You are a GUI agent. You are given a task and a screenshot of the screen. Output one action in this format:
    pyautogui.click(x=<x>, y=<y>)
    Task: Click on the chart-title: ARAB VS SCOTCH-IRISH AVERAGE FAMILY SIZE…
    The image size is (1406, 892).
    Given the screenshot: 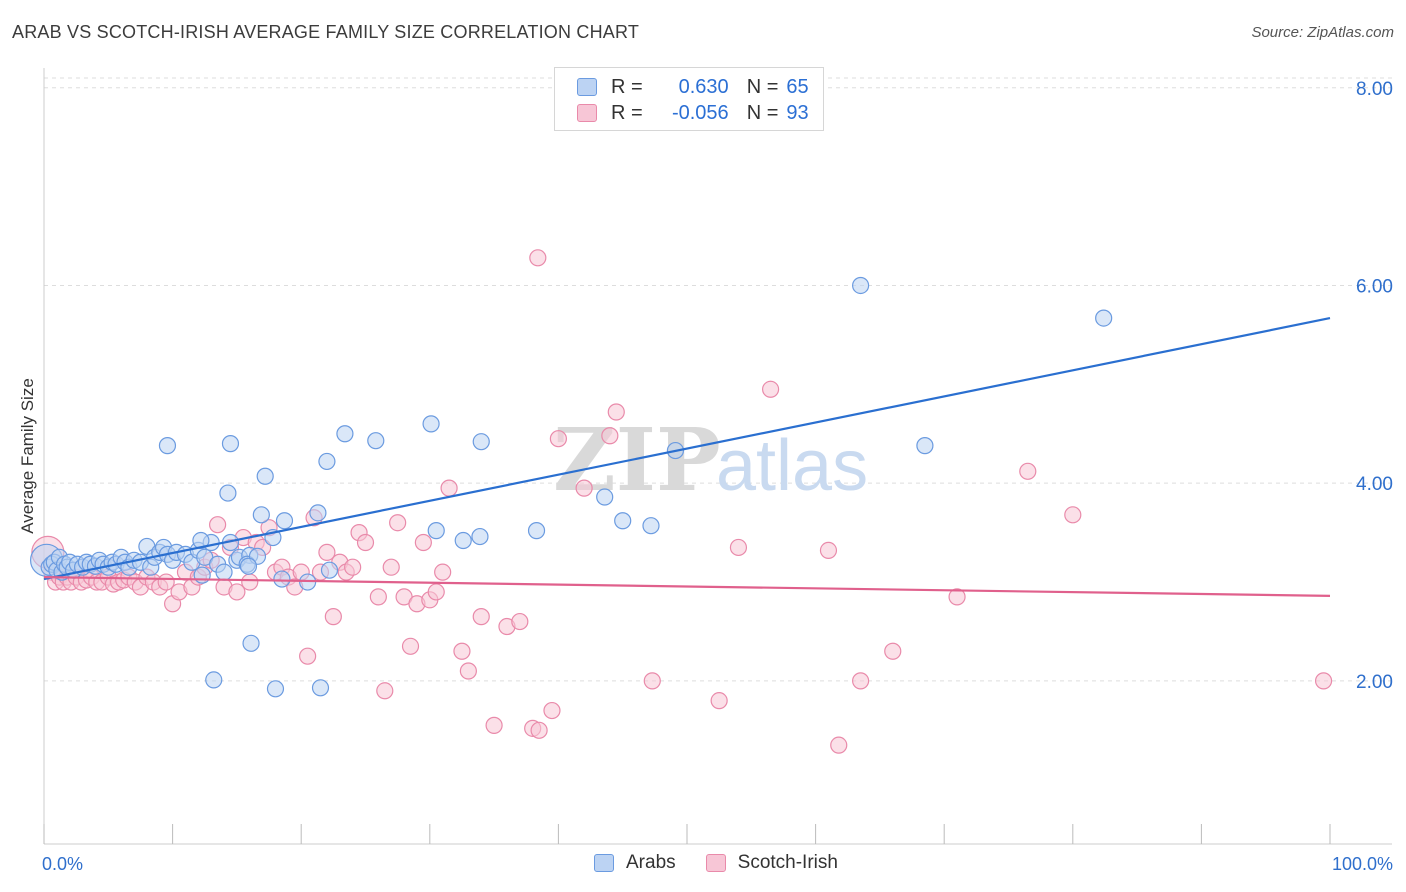 What is the action you would take?
    pyautogui.click(x=326, y=32)
    